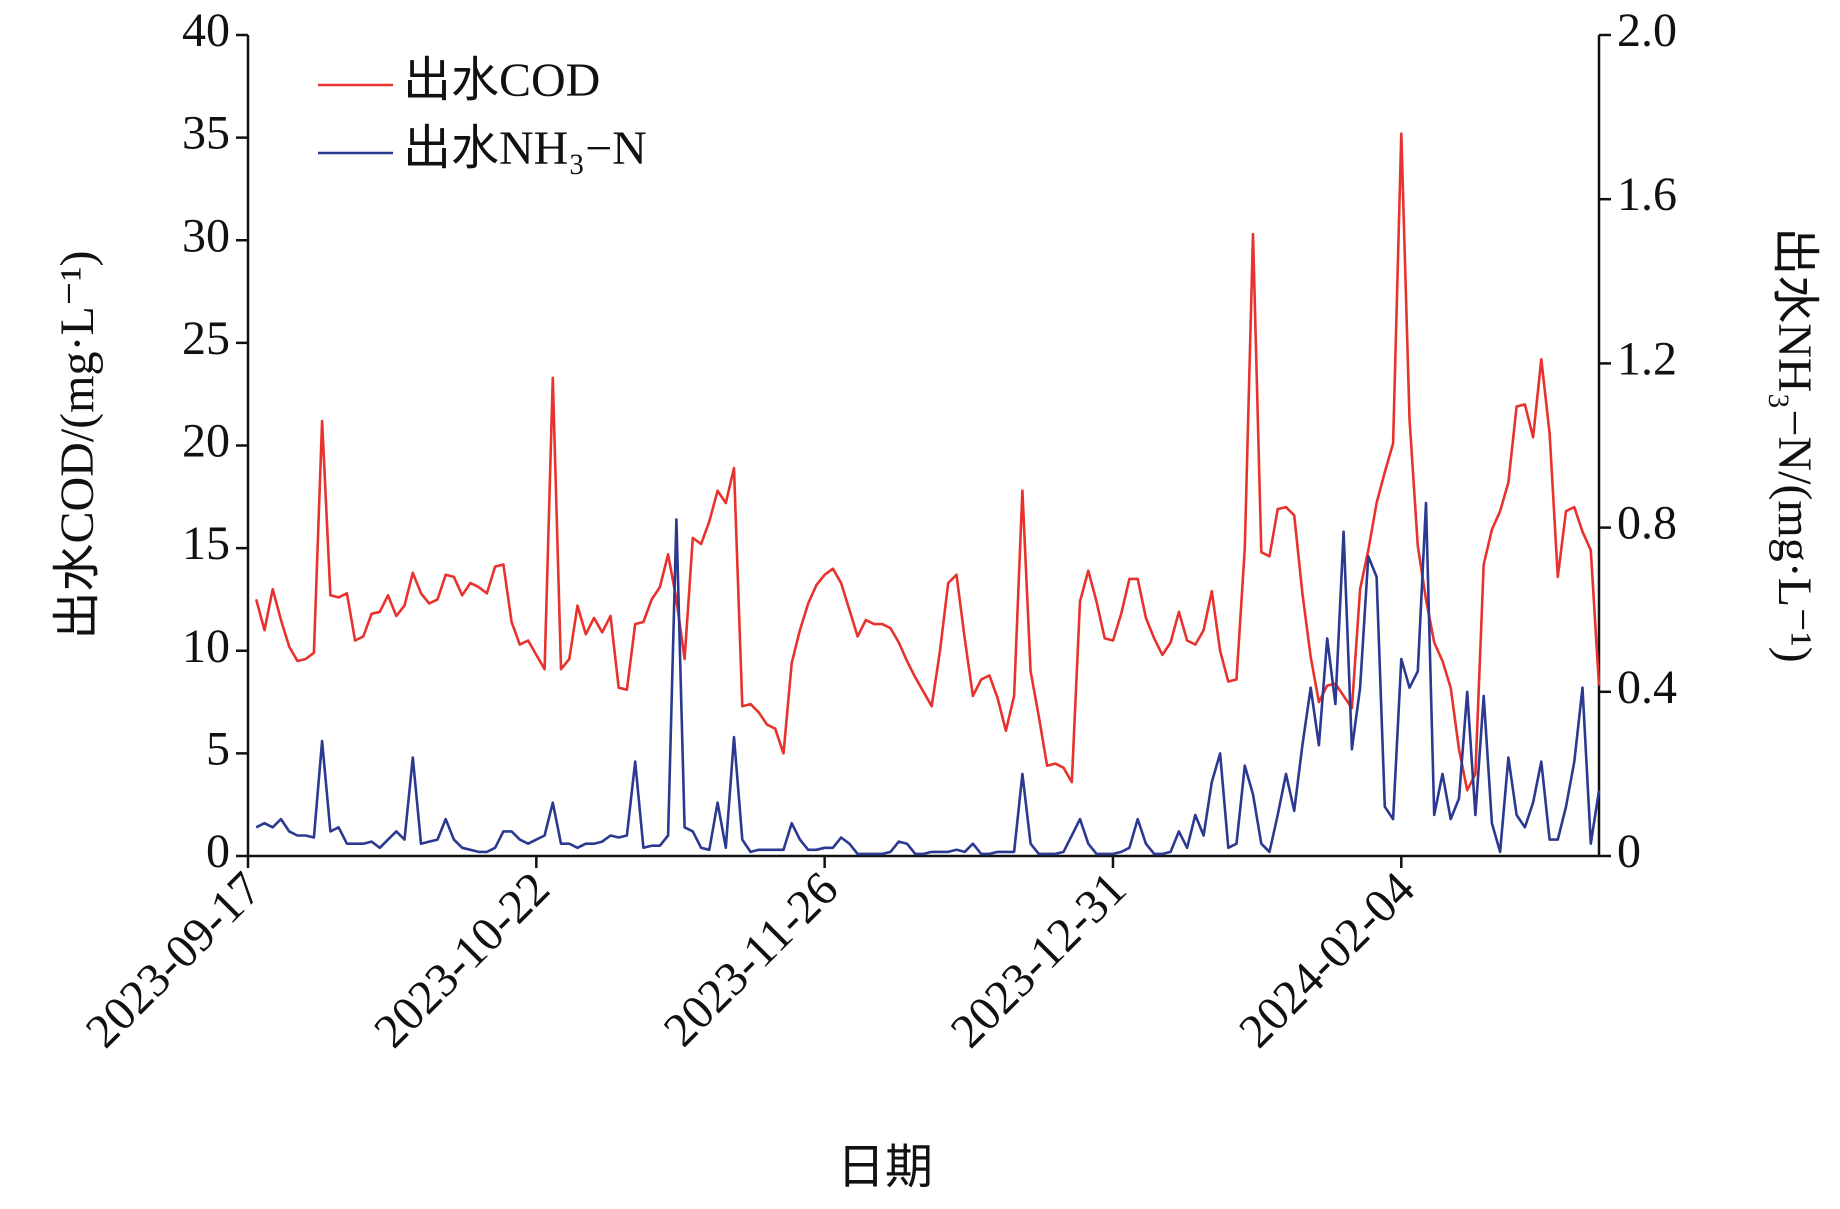  Describe the element at coordinates (1647, 687) in the screenshot. I see `y2-tick-label: 0.4` at that location.